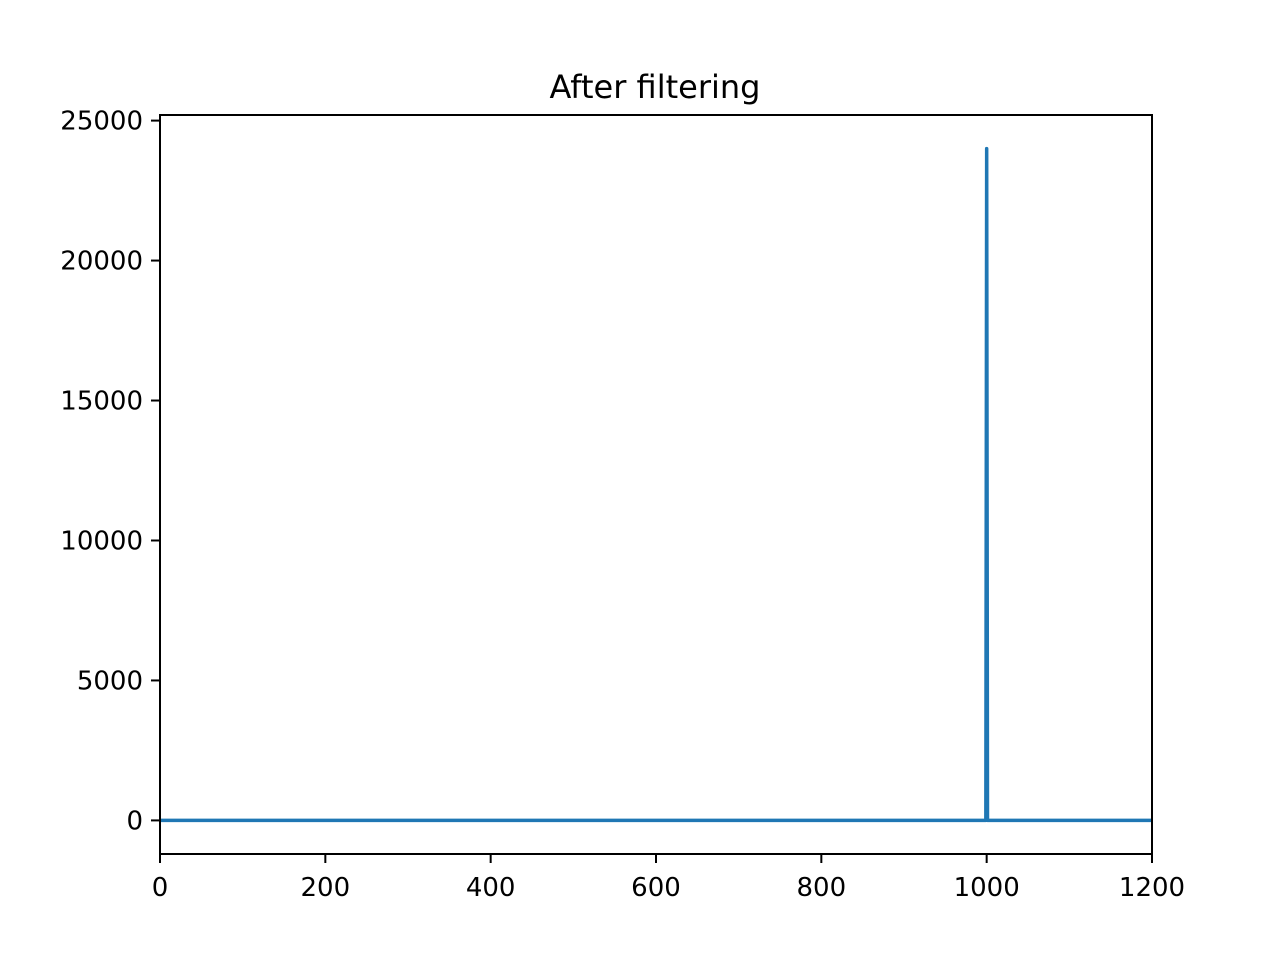 The width and height of the screenshot is (1280, 964). I want to click on y-tick-label: 10000, so click(101, 541).